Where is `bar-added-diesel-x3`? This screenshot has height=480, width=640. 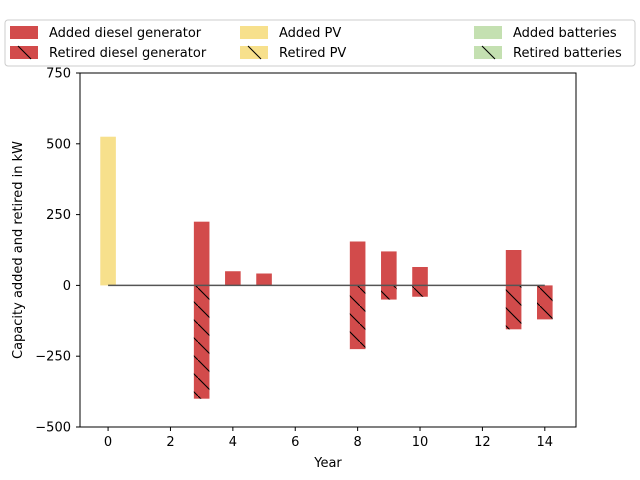
bar-added-diesel-x3 is located at coordinates (201, 253).